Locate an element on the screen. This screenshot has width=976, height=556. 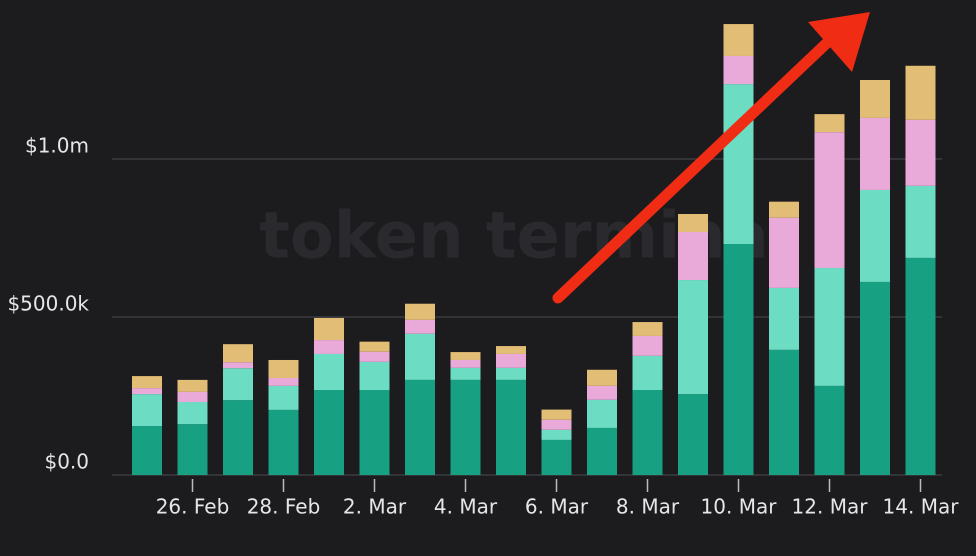
y-tick-label: $0.0 is located at coordinates (66, 462).